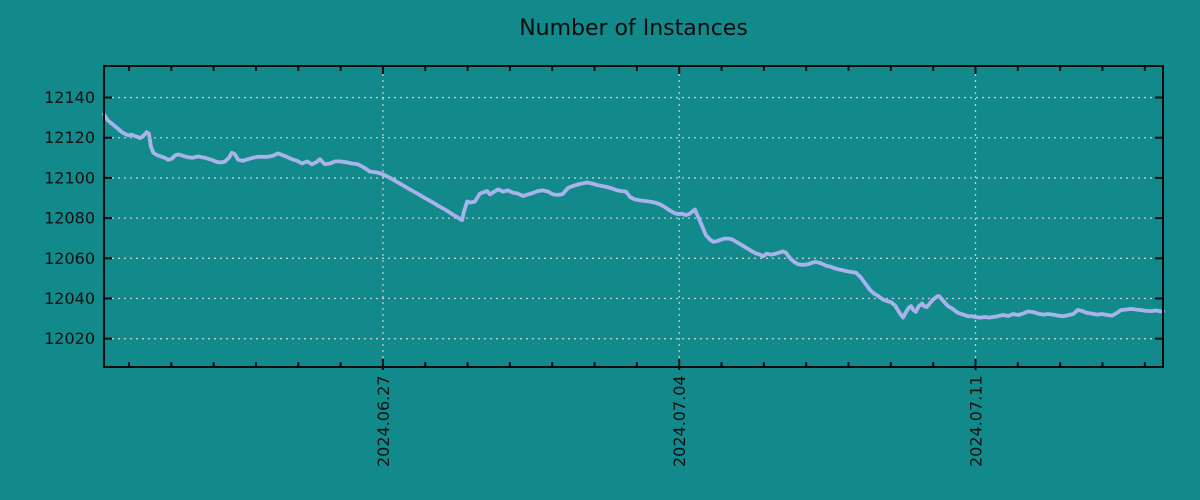 This screenshot has width=1200, height=500. I want to click on y-tick-label: 12060, so click(69, 258).